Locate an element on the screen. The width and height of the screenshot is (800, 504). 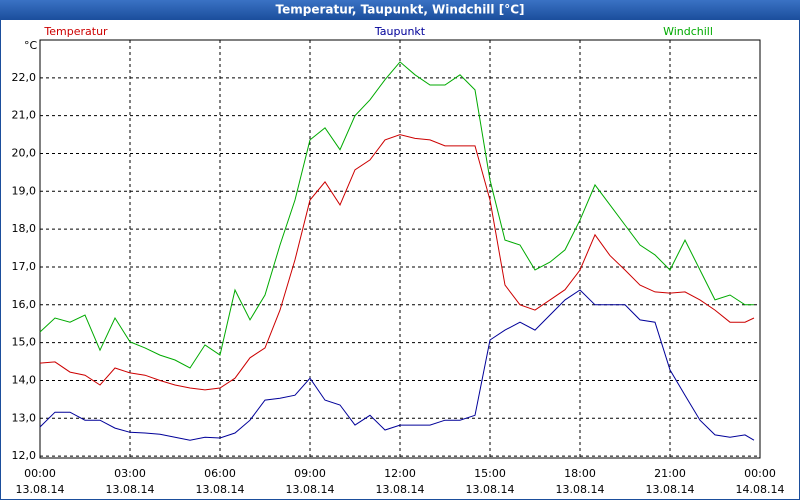
chart-title: Temperatur, Taupunkt, Windchill [°C] is located at coordinates (400, 10).